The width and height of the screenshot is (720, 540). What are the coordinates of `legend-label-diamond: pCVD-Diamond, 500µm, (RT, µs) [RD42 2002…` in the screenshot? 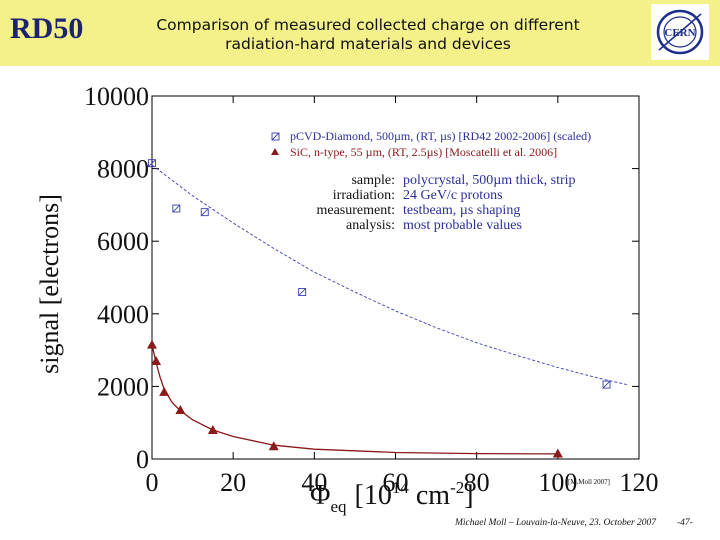 It's located at (440, 136).